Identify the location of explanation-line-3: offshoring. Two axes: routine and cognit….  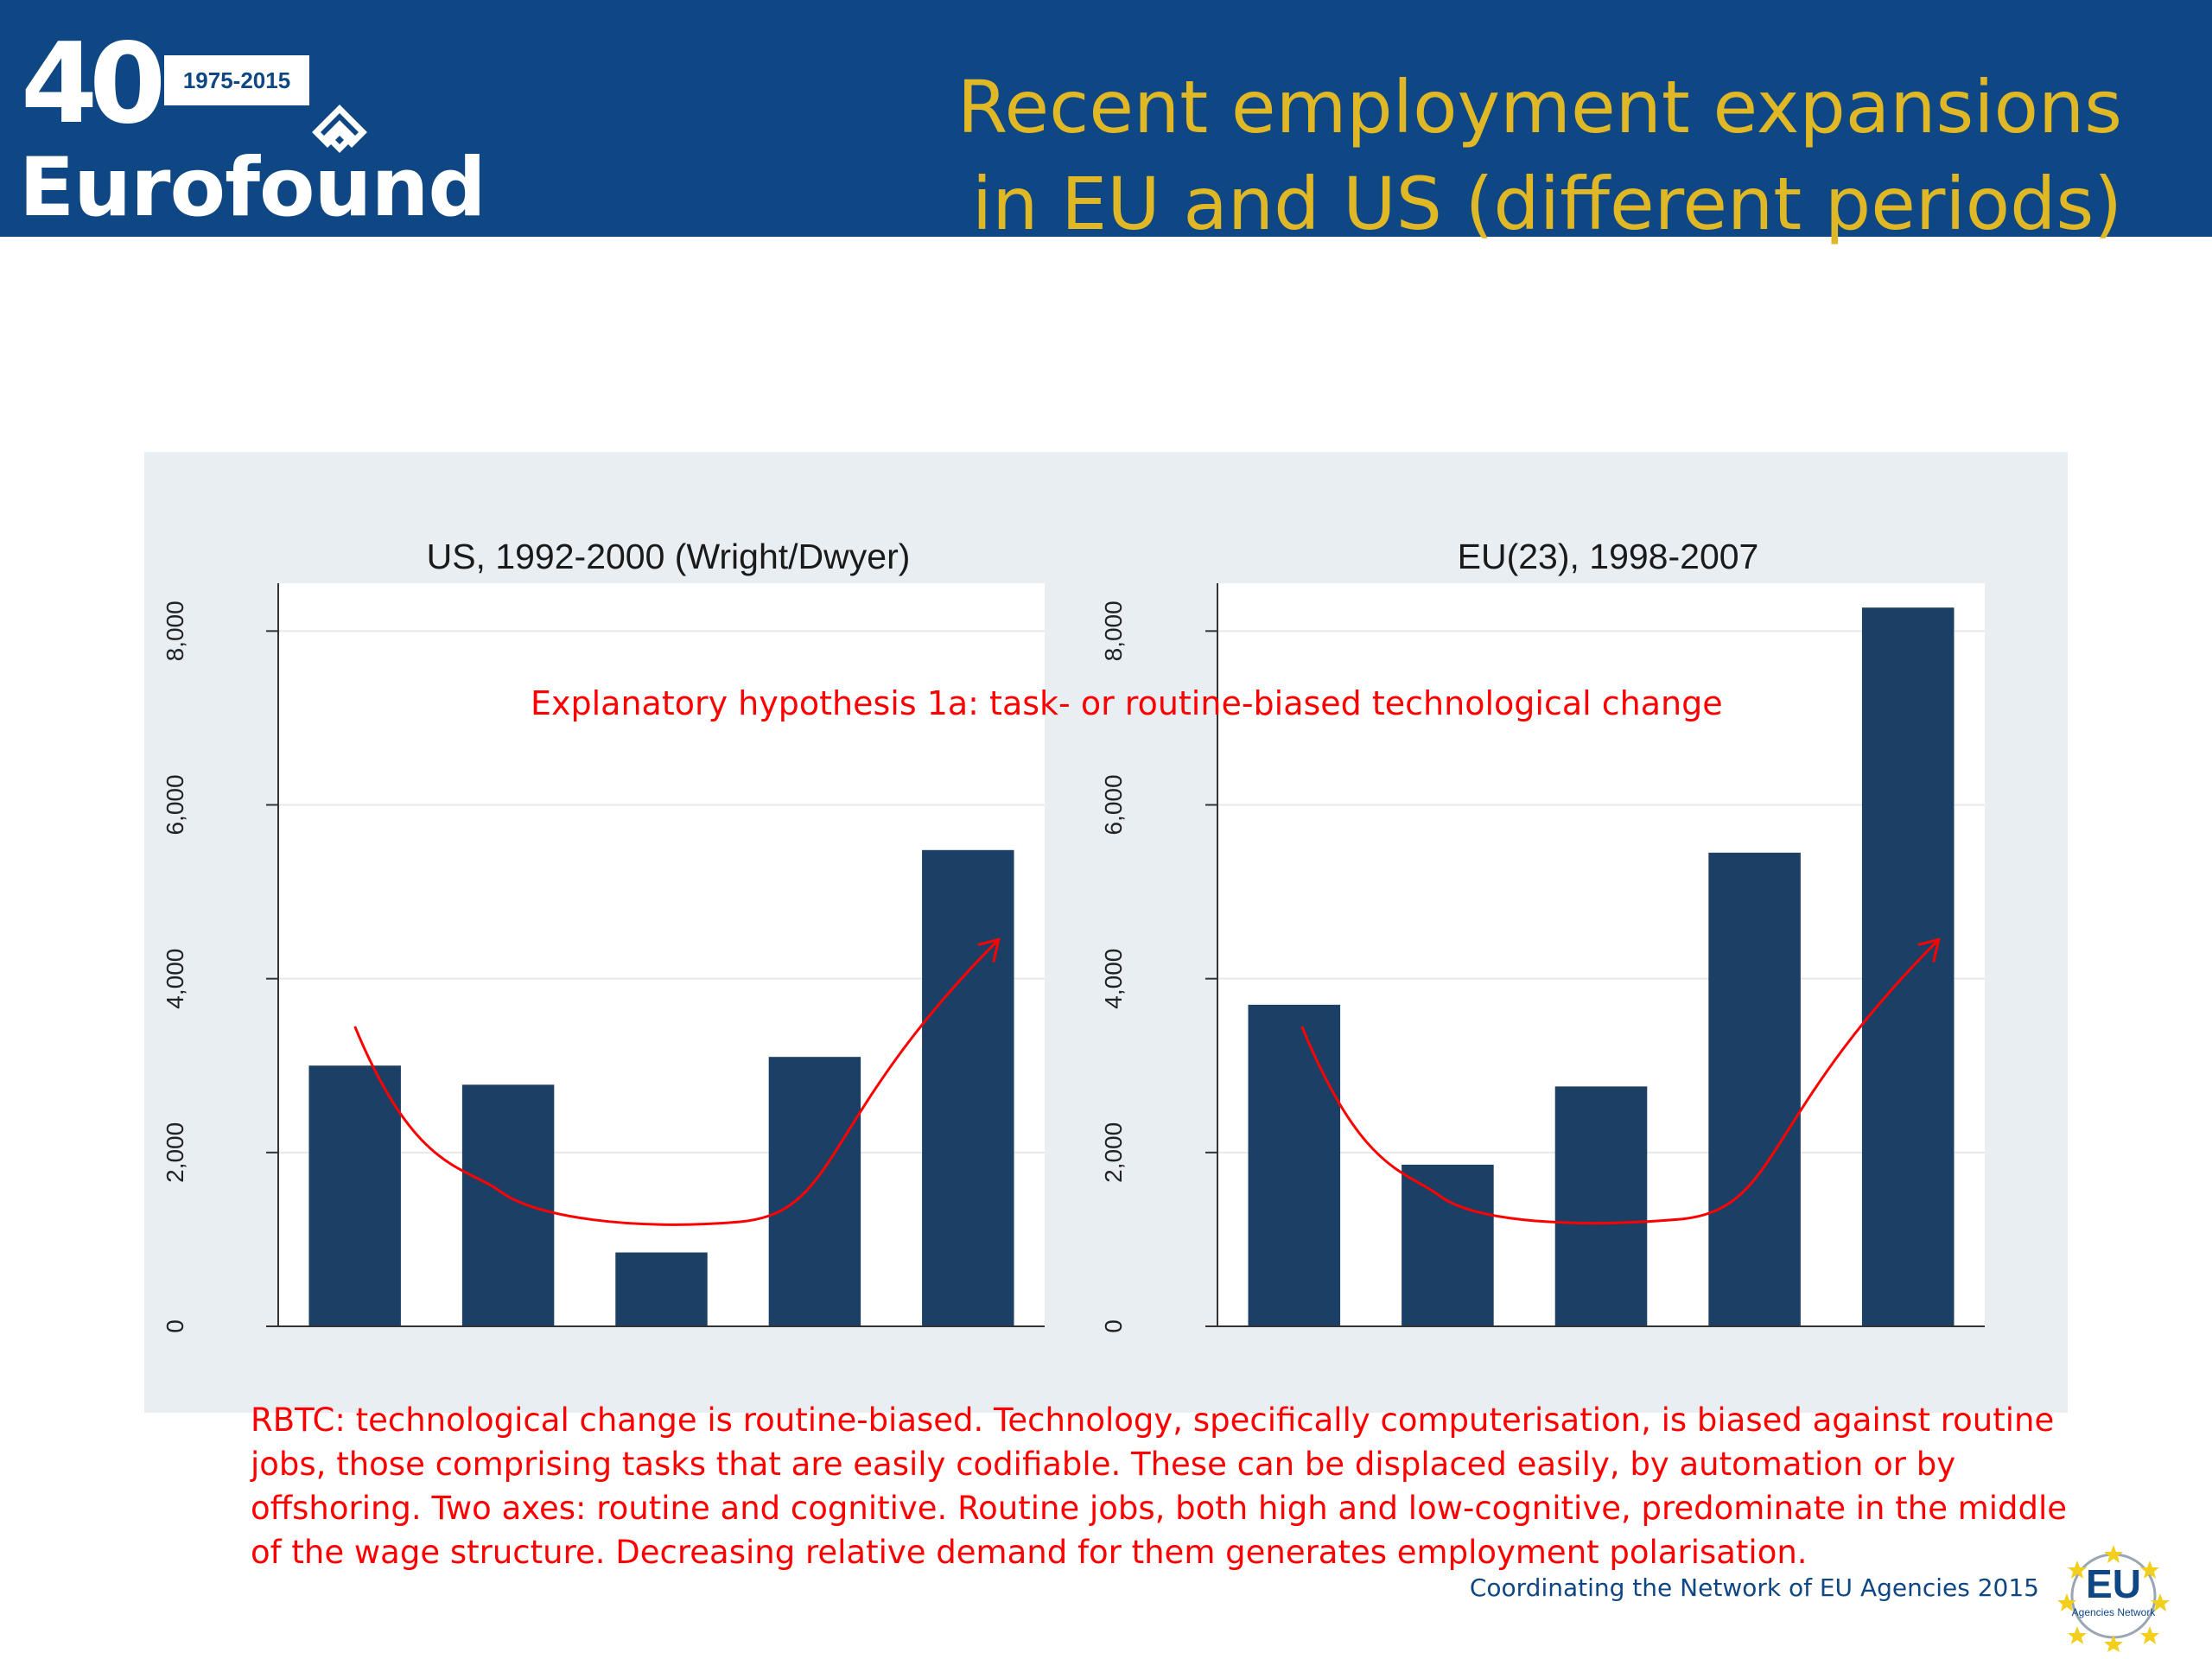
(1159, 1508).